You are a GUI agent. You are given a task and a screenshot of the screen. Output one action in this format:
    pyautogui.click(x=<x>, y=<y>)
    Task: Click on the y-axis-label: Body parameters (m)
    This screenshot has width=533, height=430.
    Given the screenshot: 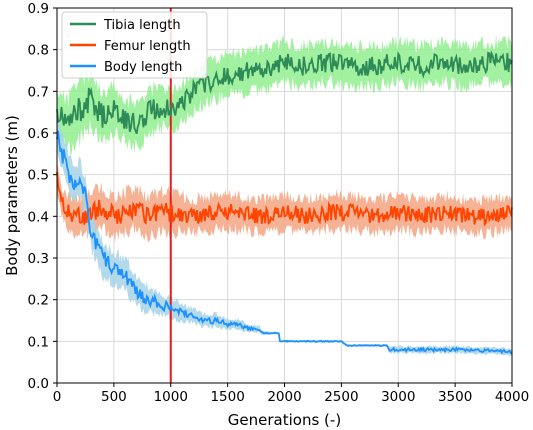 What is the action you would take?
    pyautogui.click(x=12, y=195)
    